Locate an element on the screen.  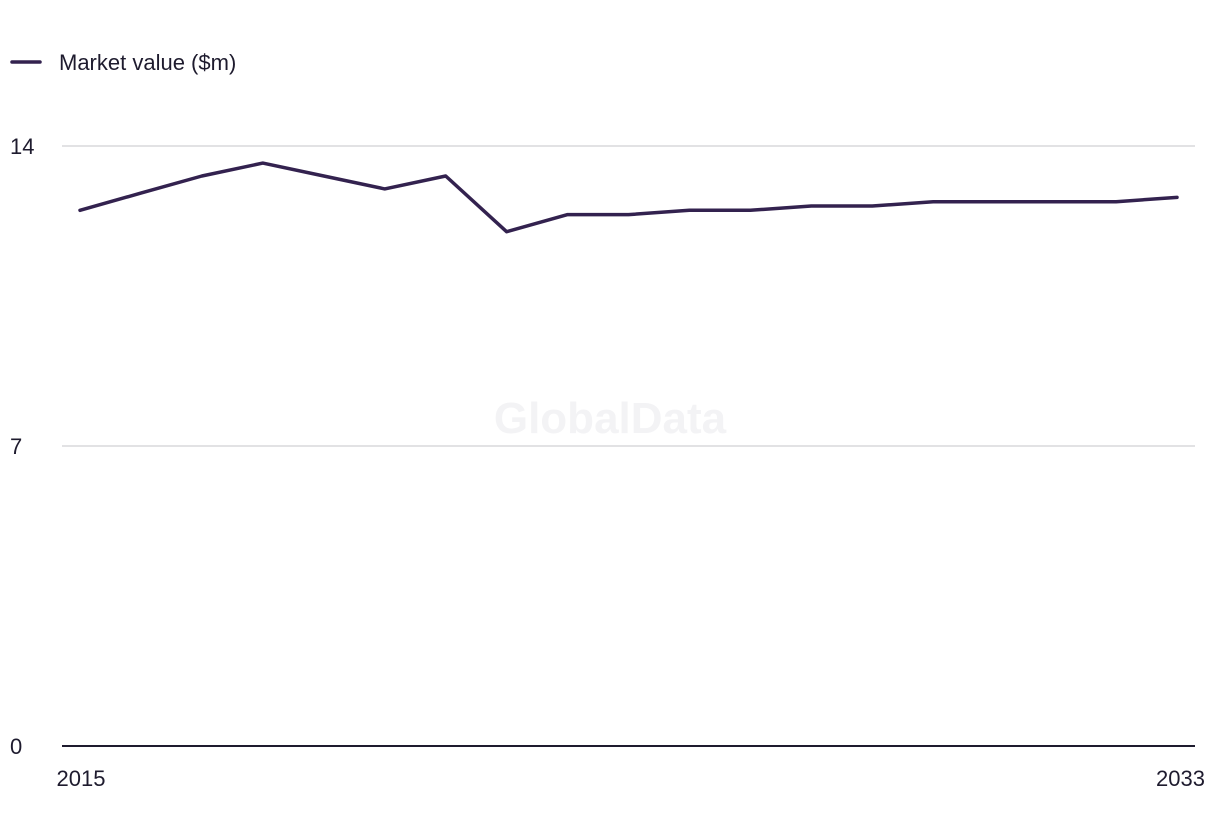
legend: Market value ($m) is located at coordinates (123, 62).